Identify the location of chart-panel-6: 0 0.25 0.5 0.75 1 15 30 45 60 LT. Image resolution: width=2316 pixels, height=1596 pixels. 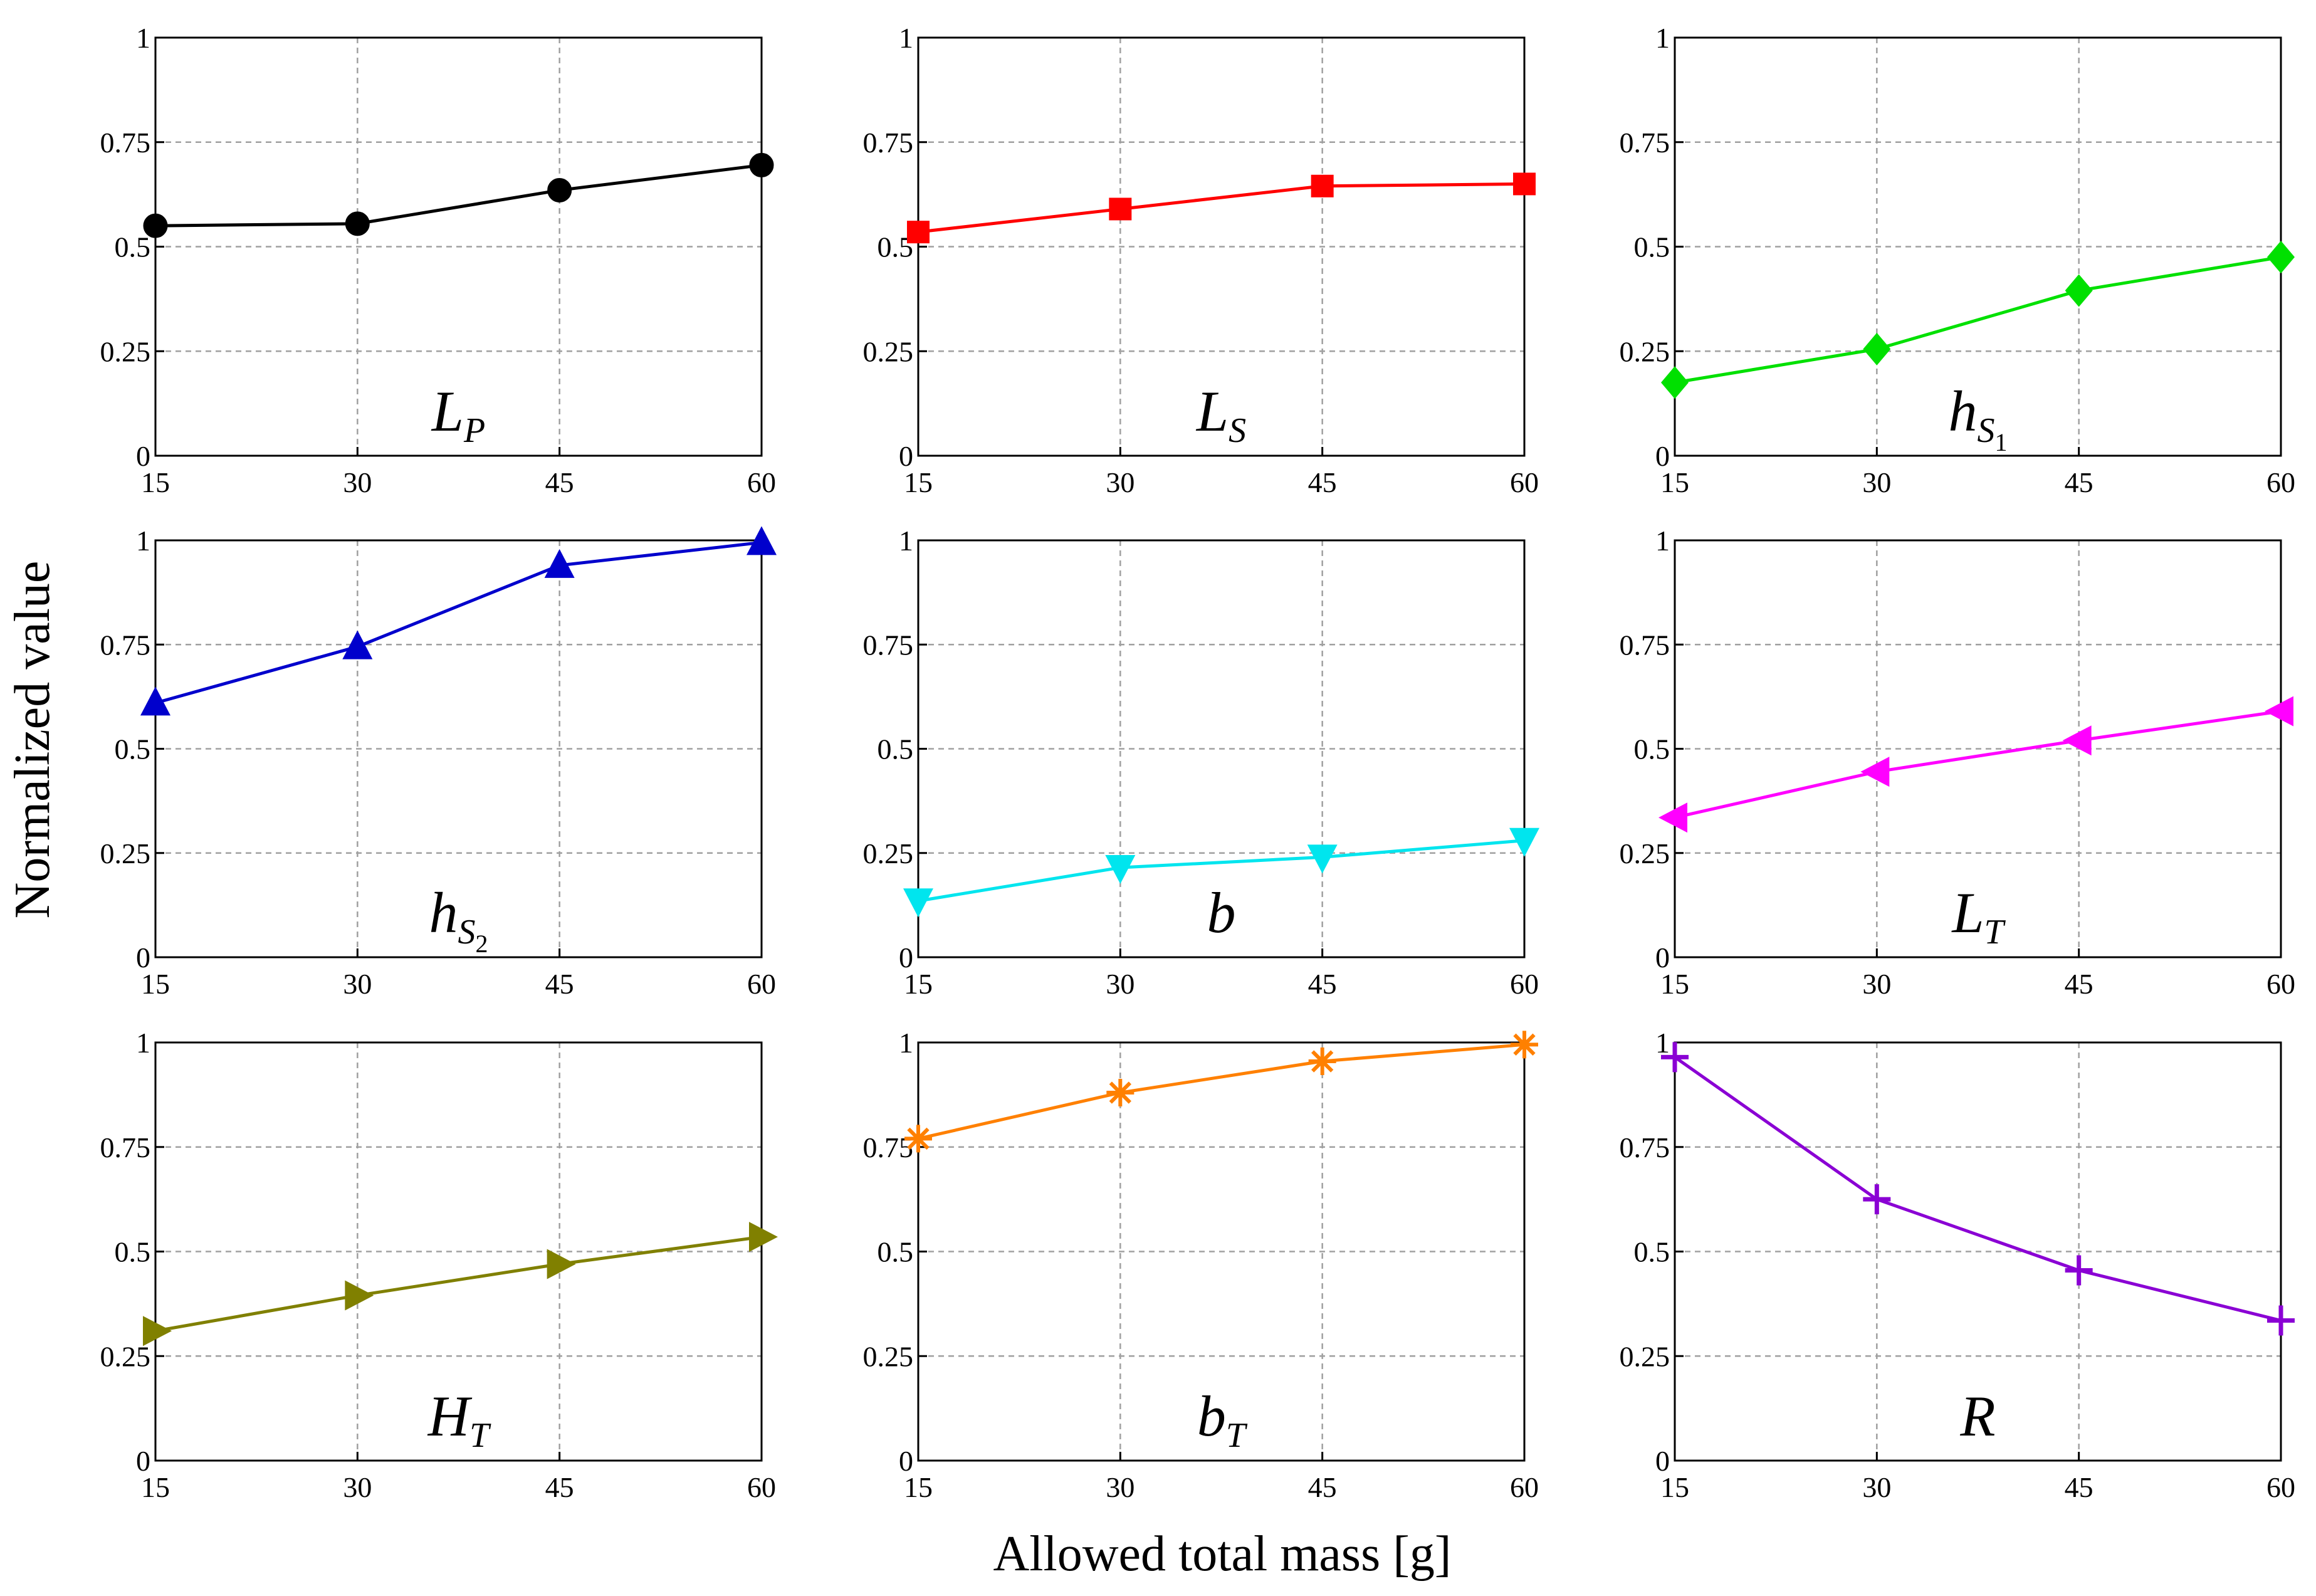
(1958, 763).